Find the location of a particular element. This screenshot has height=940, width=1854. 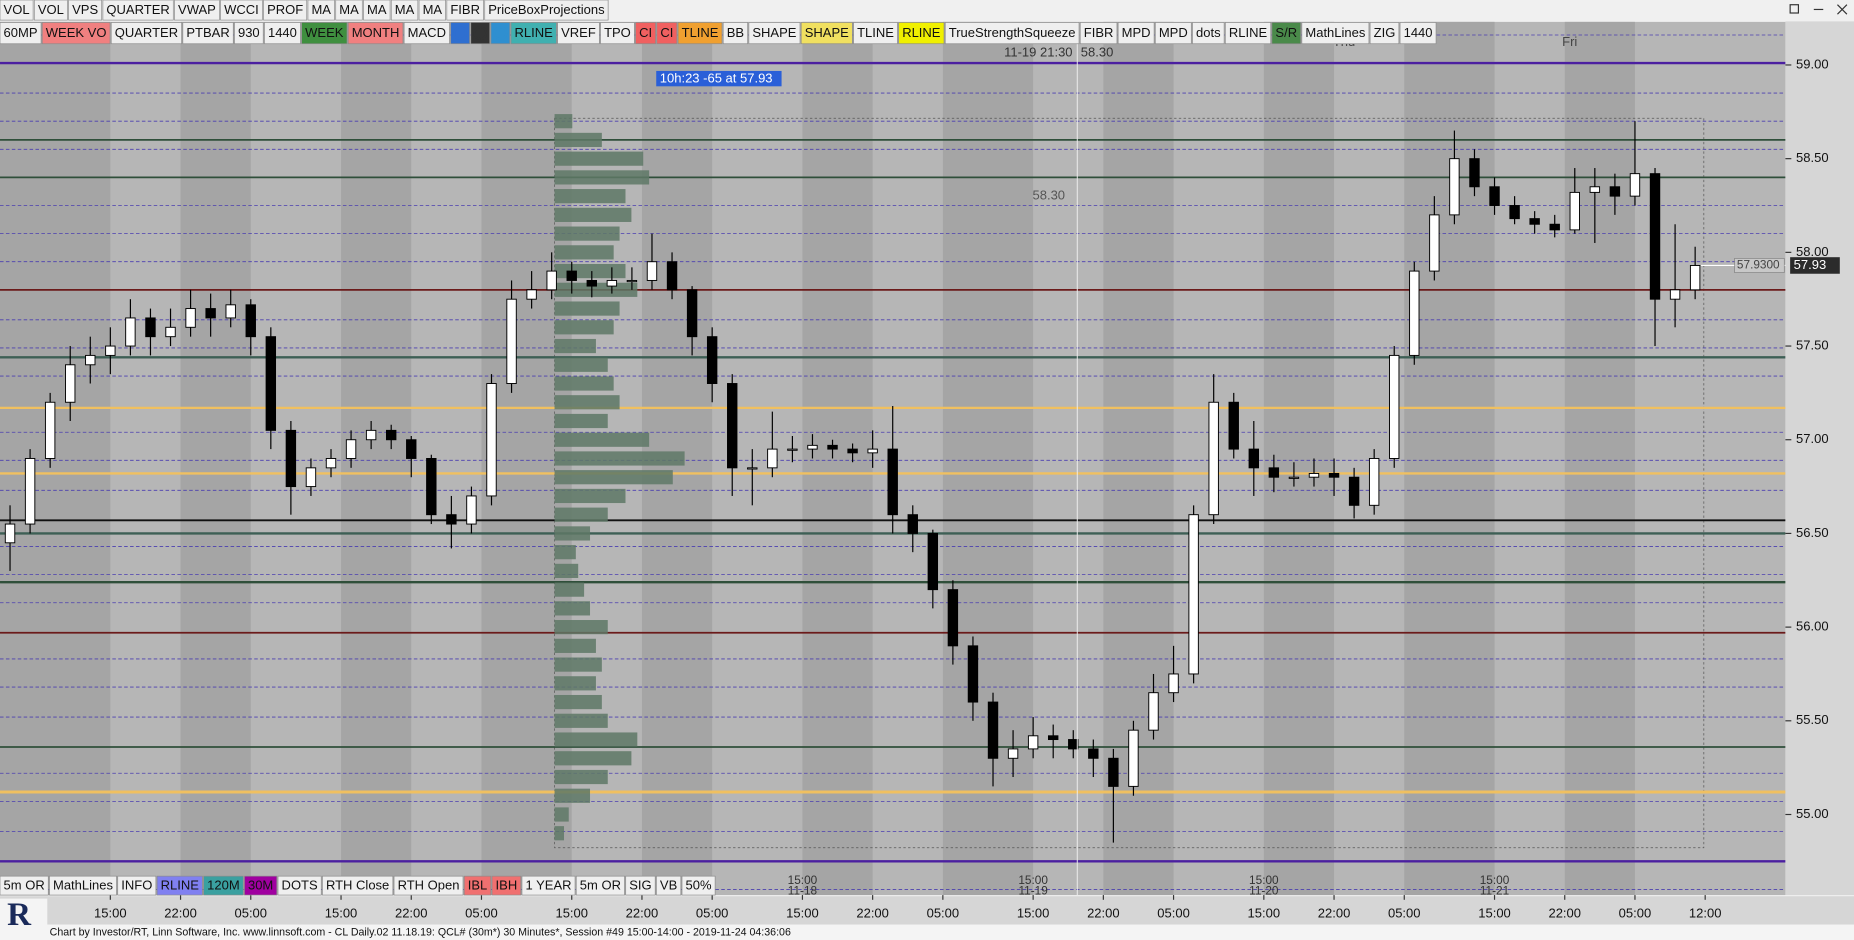

toolbar-button: INFO is located at coordinates (137, 885).